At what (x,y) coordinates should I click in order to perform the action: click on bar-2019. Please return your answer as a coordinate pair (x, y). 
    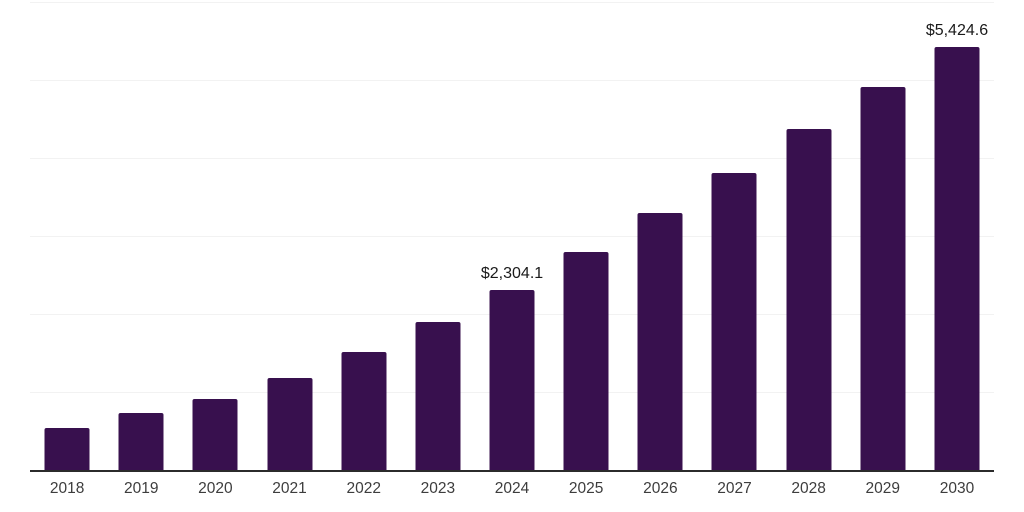
    Looking at the image, I should click on (141, 441).